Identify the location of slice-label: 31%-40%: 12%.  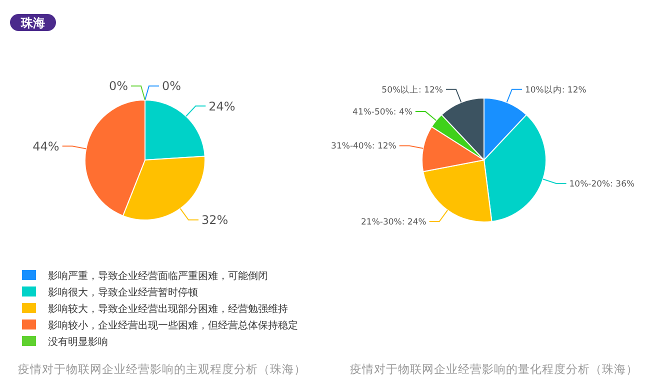
(363, 147).